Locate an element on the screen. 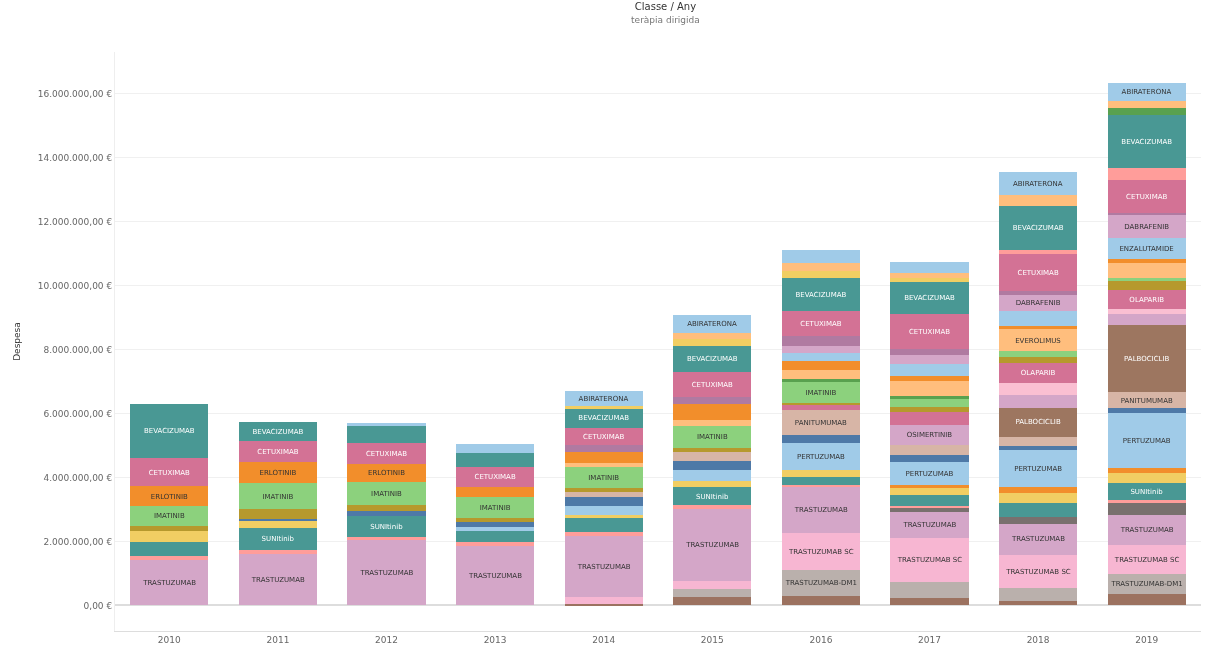 The image size is (1221, 657). x-tick-label: 2018 is located at coordinates (1038, 639).